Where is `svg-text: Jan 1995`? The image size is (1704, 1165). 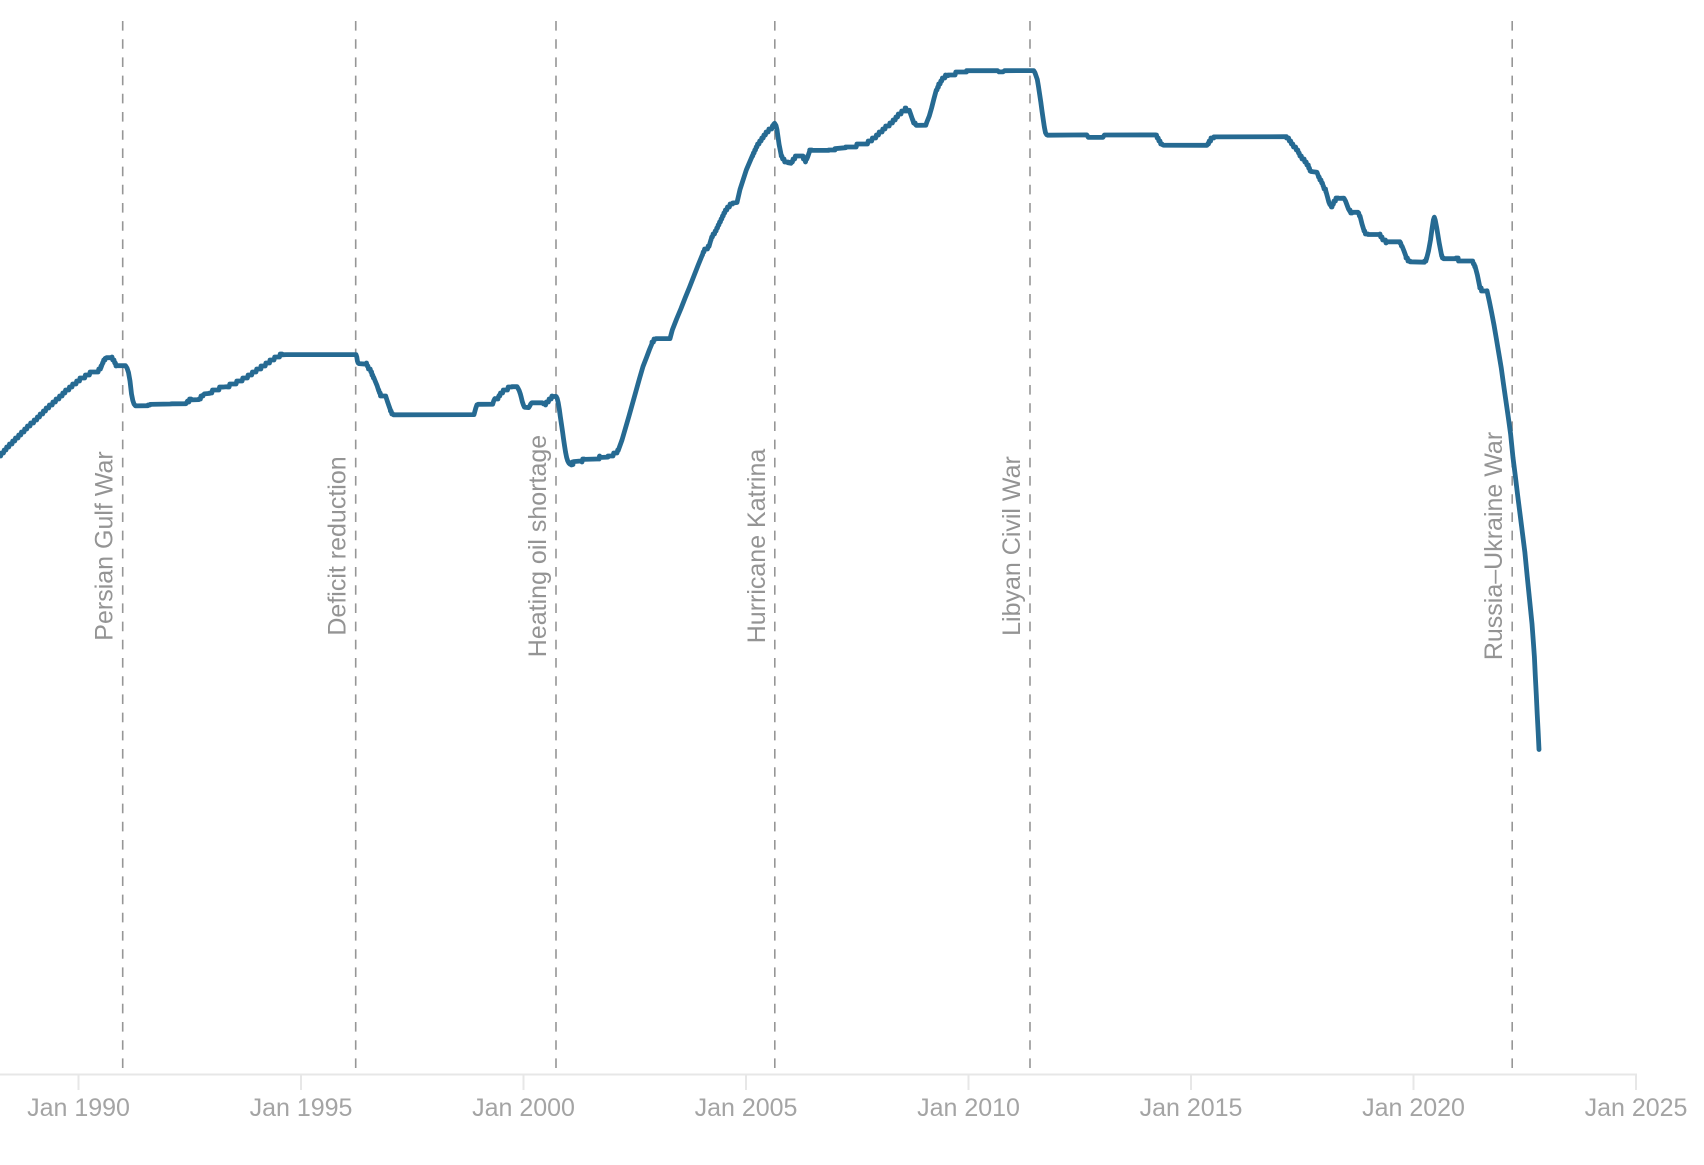
svg-text: Jan 1995 is located at coordinates (301, 1108).